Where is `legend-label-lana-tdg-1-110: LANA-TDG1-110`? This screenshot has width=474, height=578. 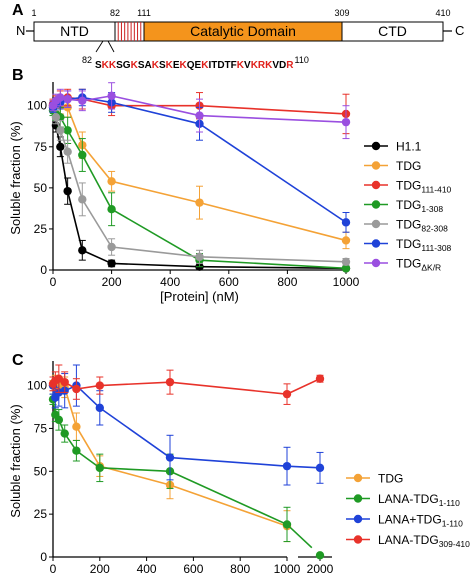 legend-label-lana-tdg-1-110: LANA-TDG1-110 is located at coordinates (419, 500).